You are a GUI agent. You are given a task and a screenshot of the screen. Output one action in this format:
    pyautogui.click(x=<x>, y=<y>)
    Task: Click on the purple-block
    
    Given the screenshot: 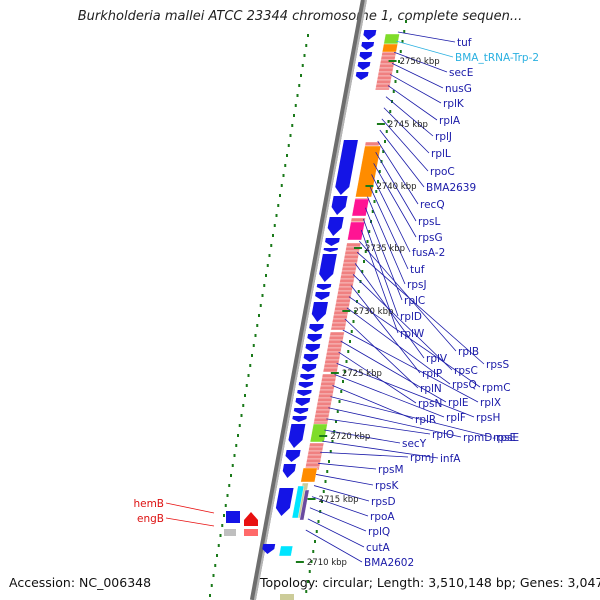 What is the action you would take?
    pyautogui.click(x=304, y=505)
    